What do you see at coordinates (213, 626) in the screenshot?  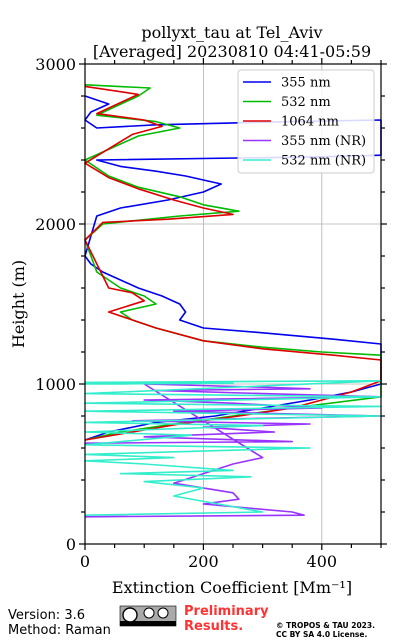 I see `preliminary-text-line2: Results.` at bounding box center [213, 626].